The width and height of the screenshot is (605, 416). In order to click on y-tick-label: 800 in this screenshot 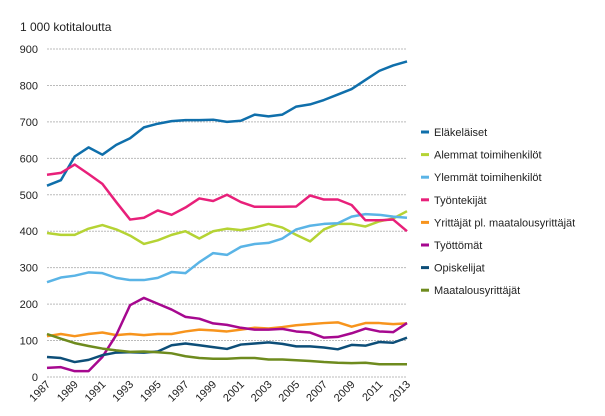, I will do `click(29, 86)`.